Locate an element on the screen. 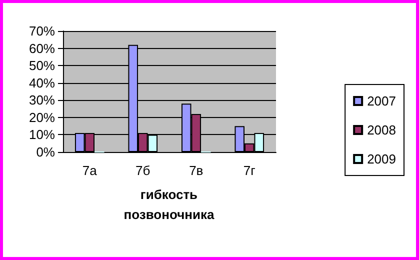  y-tick-label: 20% is located at coordinates (42, 117).